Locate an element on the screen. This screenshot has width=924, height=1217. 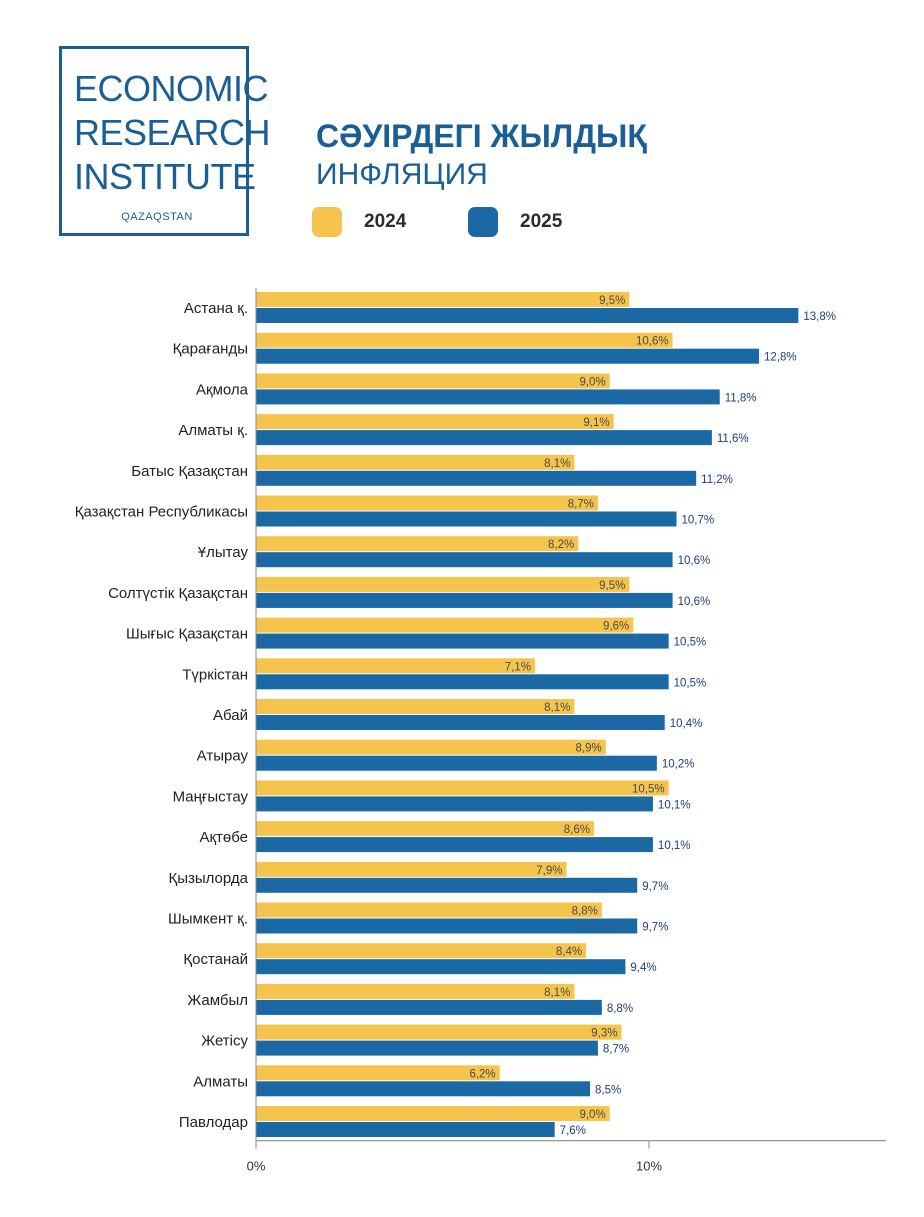
category-label: Алматы қ. is located at coordinates (213, 430).